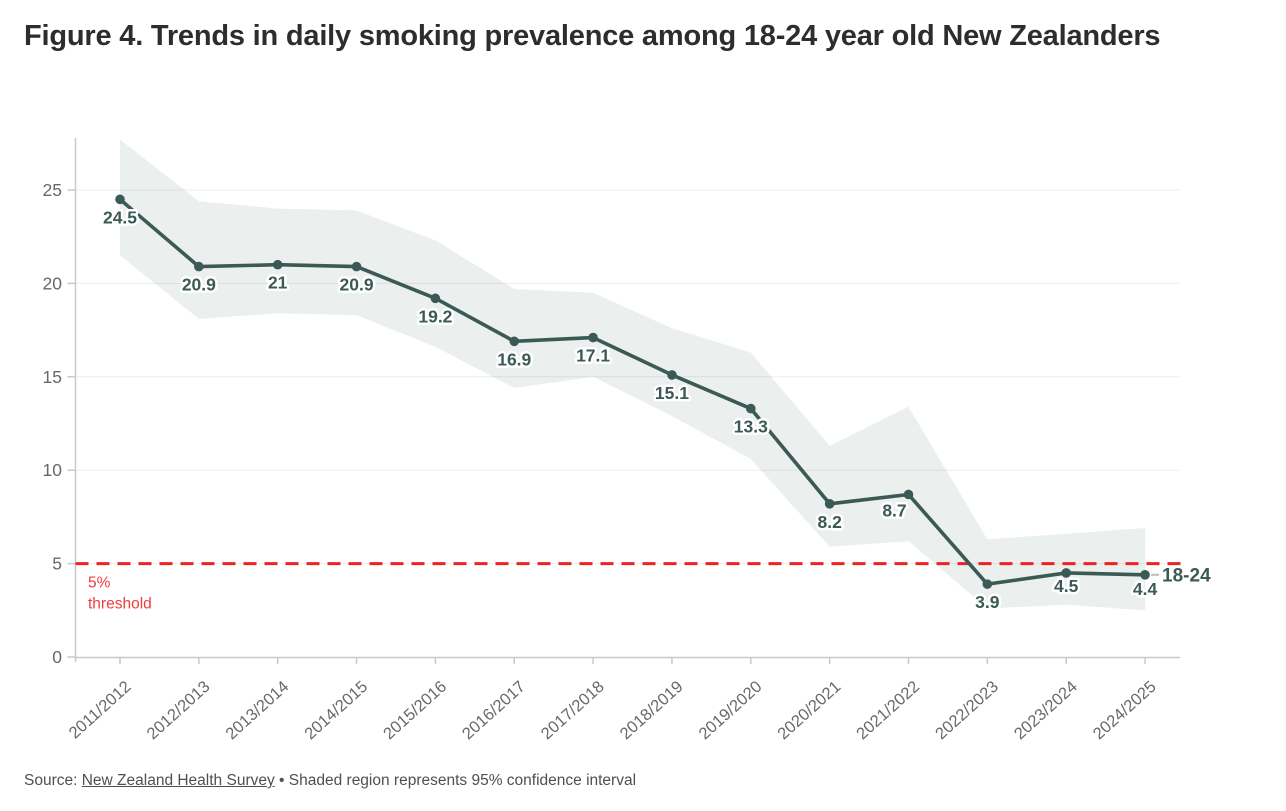 The width and height of the screenshot is (1286, 811). Describe the element at coordinates (336, 711) in the screenshot. I see `x-axis-tick-label: 2014/2015` at that location.